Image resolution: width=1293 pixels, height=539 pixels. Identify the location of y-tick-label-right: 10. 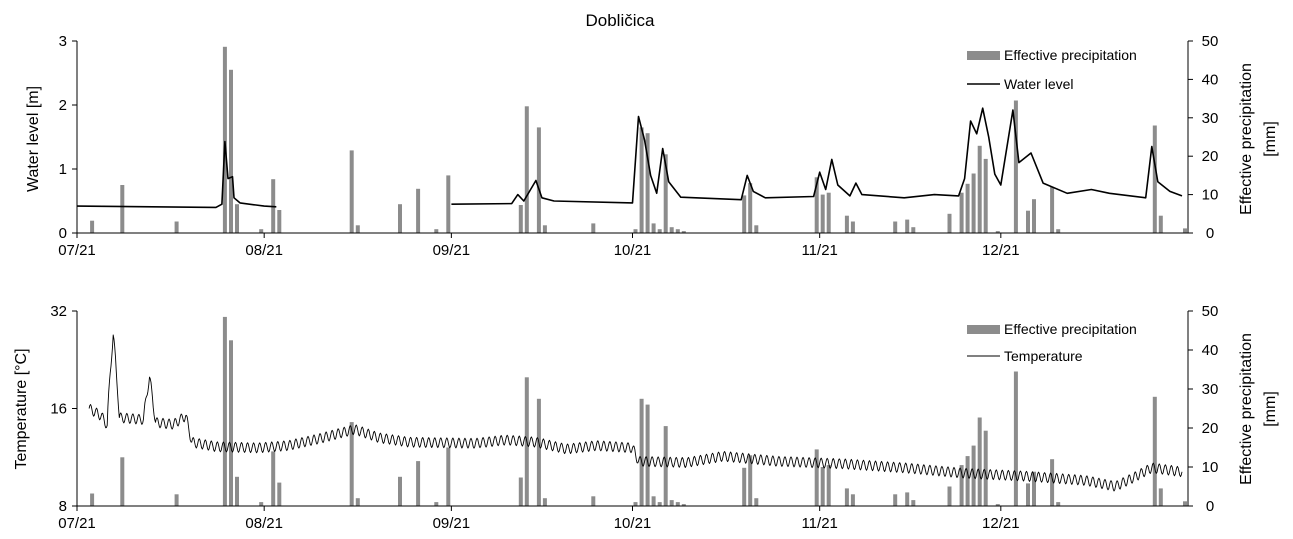
(1210, 195).